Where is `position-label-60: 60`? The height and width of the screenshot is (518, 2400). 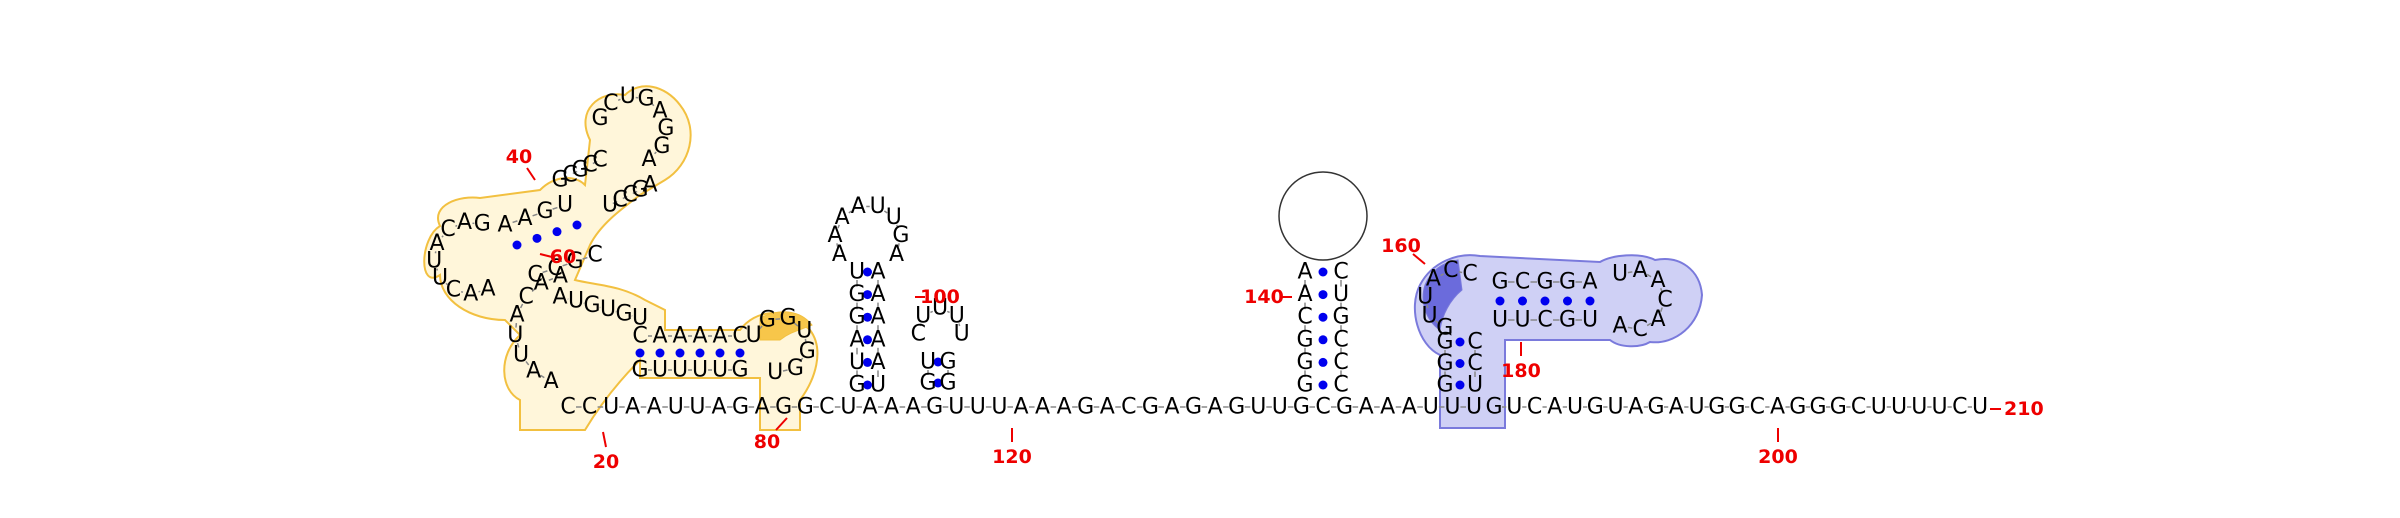 position-label-60: 60 is located at coordinates (563, 257).